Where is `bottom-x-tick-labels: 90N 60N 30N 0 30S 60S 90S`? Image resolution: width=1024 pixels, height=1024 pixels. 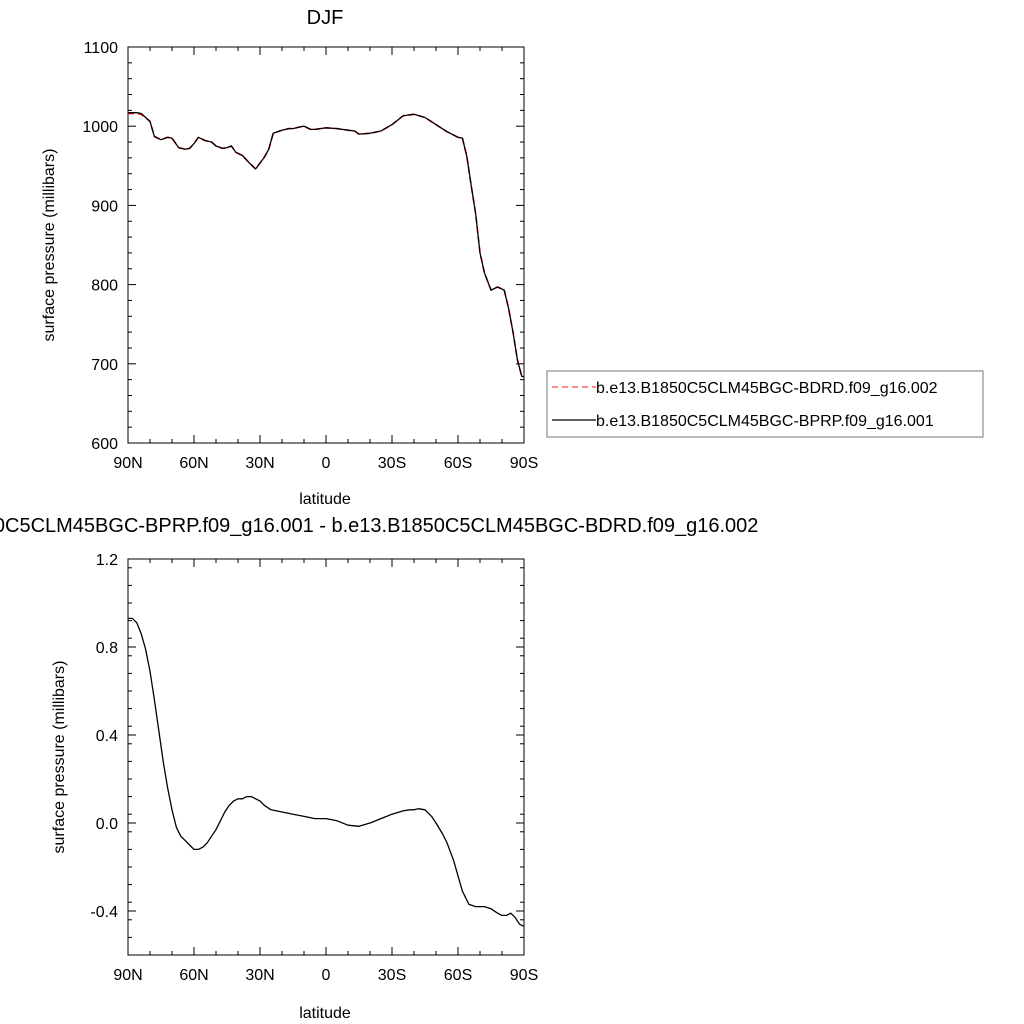 bottom-x-tick-labels: 90N 60N 30N 0 30S 60S 90S is located at coordinates (325, 975).